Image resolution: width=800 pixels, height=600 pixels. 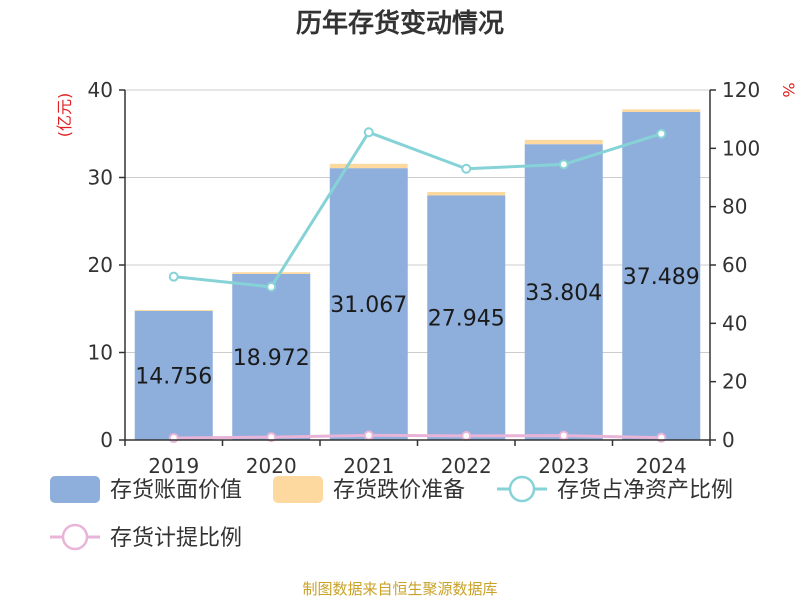 What do you see at coordinates (734, 207) in the screenshot?
I see `right-tick-label: 80` at bounding box center [734, 207].